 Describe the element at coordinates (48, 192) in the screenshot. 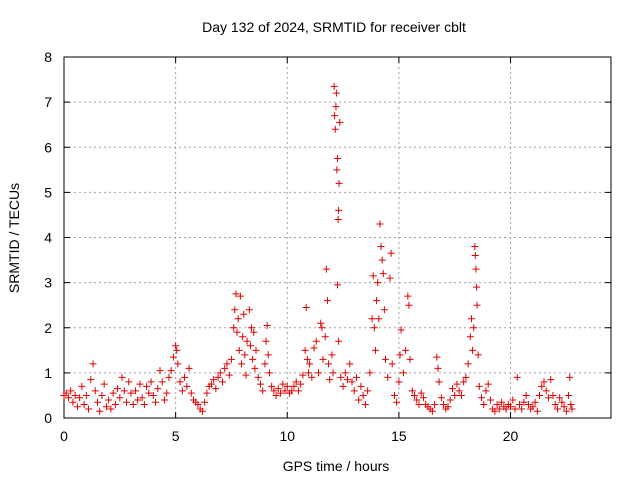

I see `y-tick-label: 5` at that location.